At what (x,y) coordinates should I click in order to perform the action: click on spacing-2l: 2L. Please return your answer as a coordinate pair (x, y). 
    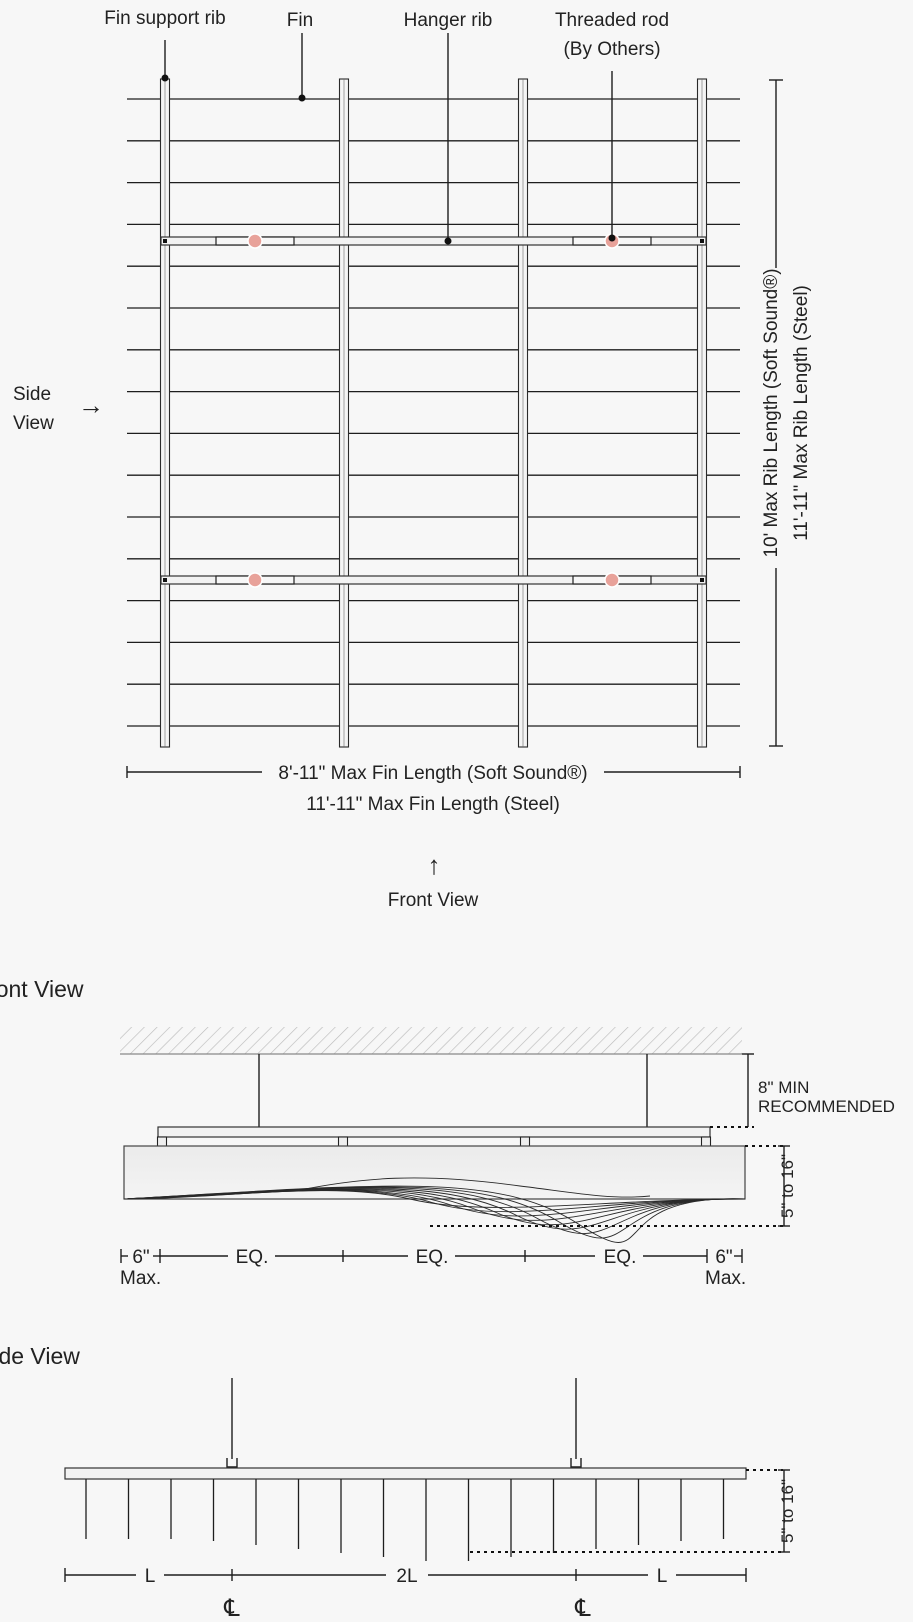
    Looking at the image, I should click on (406, 1576).